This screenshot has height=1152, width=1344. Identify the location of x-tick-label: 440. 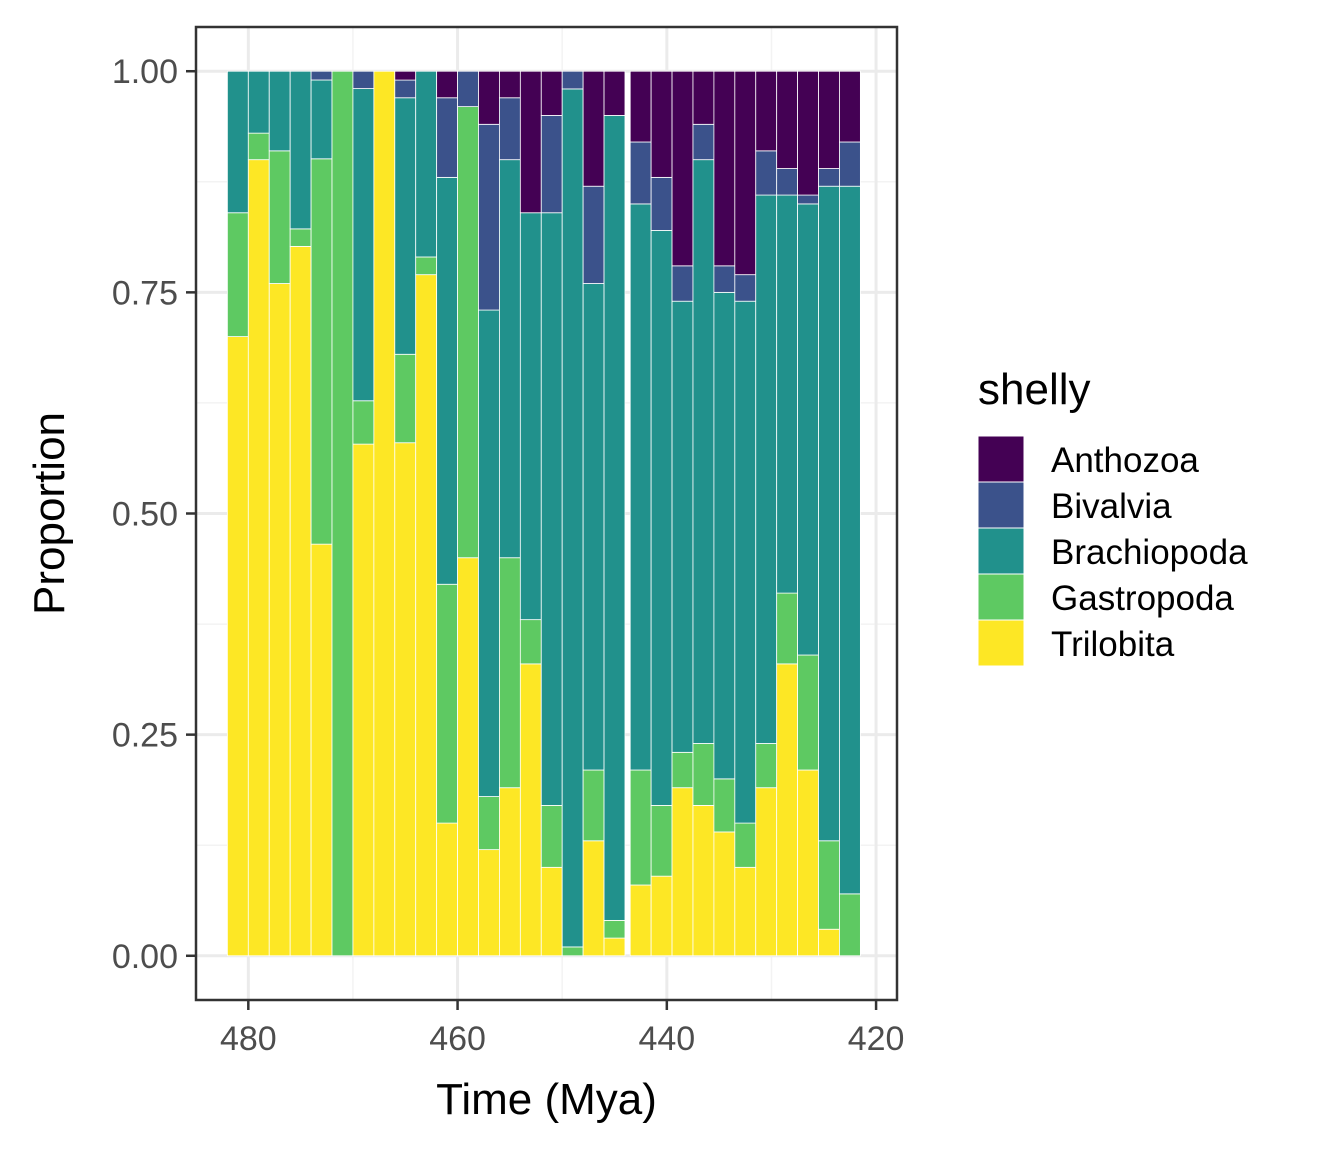
(666, 1039).